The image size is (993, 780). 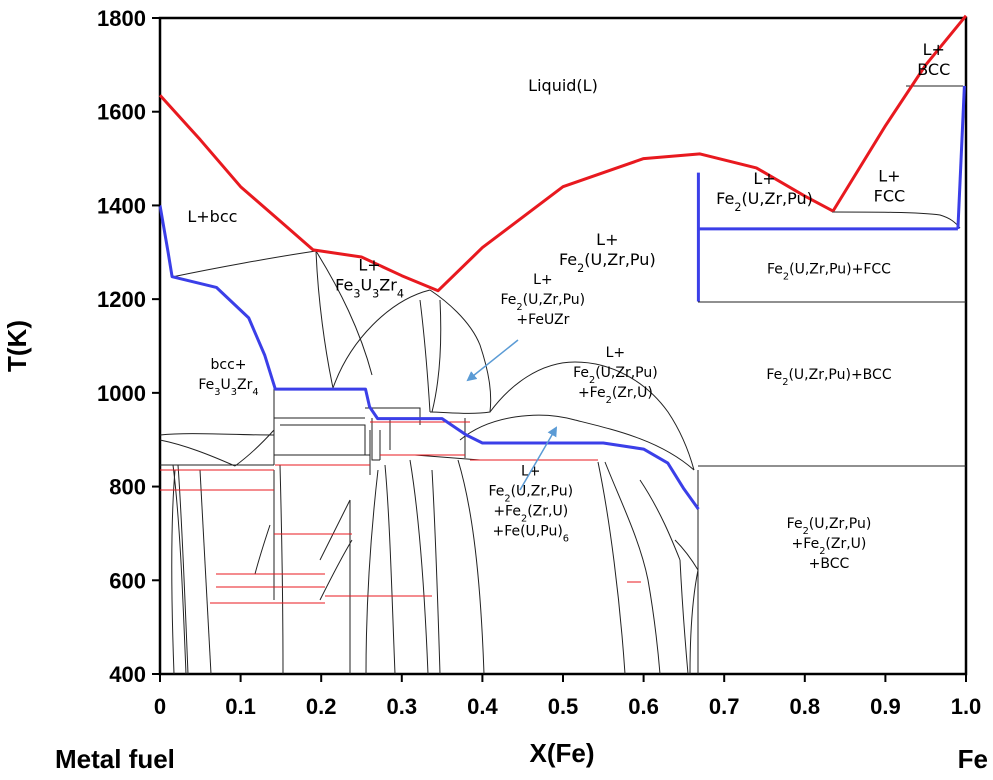 I want to click on region-label: Fe2(U,Zr,Pu)+FCC, so click(x=829, y=272).